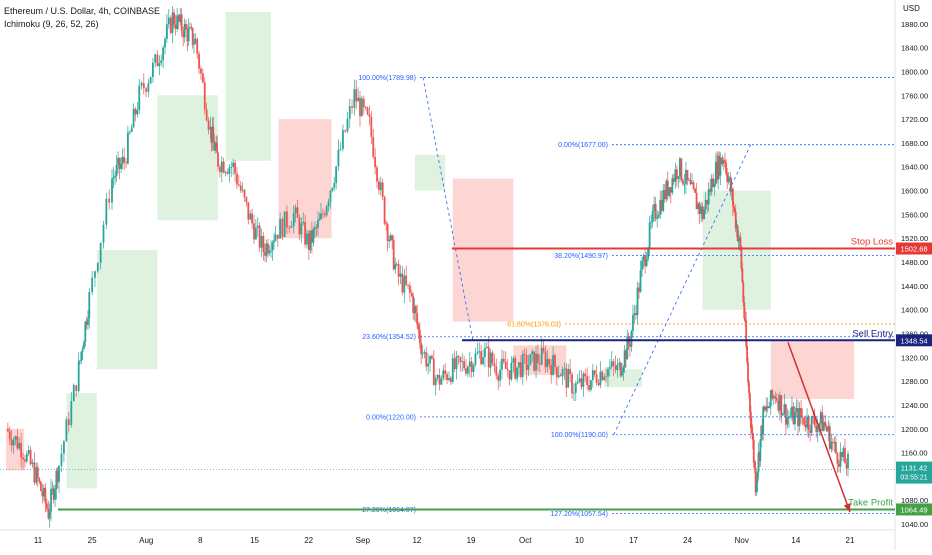 The height and width of the screenshot is (555, 932). What do you see at coordinates (914, 357) in the screenshot?
I see `y-tick-label: 1320.00` at bounding box center [914, 357].